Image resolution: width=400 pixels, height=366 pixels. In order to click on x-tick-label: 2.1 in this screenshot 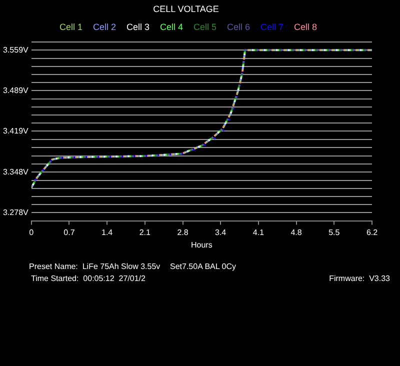, I will do `click(145, 232)`.